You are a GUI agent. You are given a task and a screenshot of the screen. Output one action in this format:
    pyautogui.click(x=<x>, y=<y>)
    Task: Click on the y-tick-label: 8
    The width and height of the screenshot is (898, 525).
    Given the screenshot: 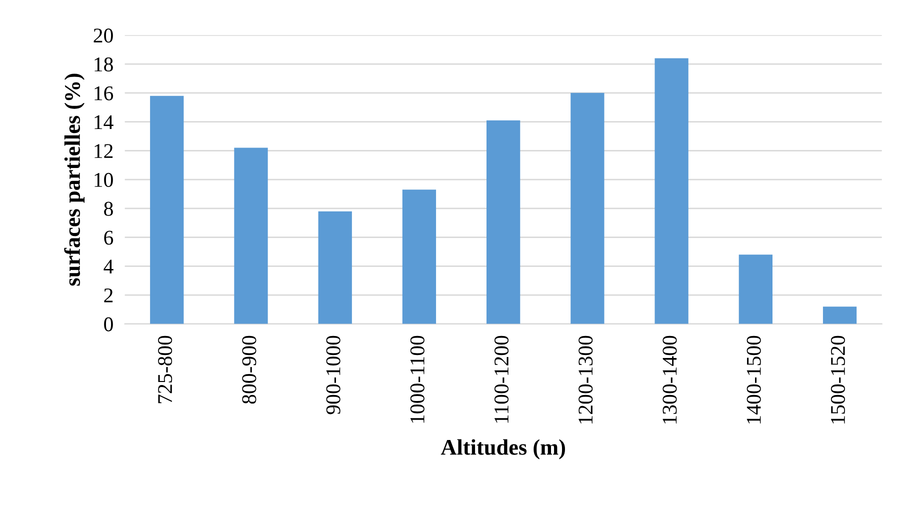 What is the action you would take?
    pyautogui.click(x=108, y=209)
    